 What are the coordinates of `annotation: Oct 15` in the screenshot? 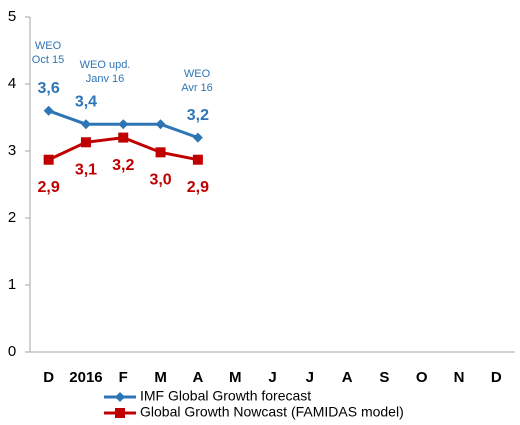 It's located at (48, 60).